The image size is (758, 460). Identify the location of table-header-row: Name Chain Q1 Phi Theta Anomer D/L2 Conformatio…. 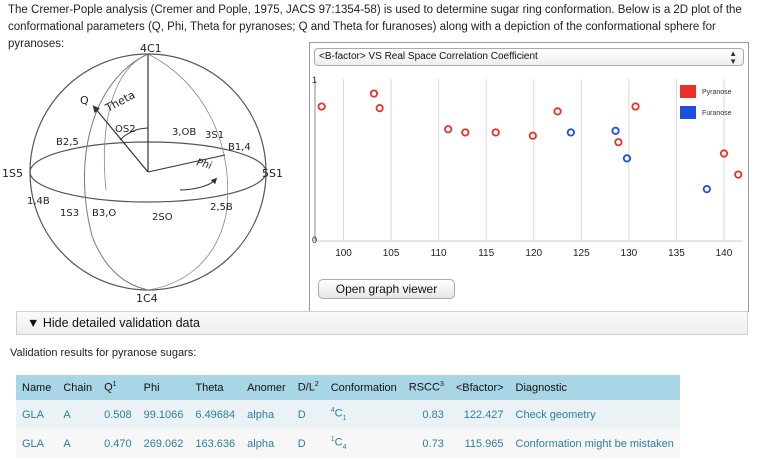
(348, 387).